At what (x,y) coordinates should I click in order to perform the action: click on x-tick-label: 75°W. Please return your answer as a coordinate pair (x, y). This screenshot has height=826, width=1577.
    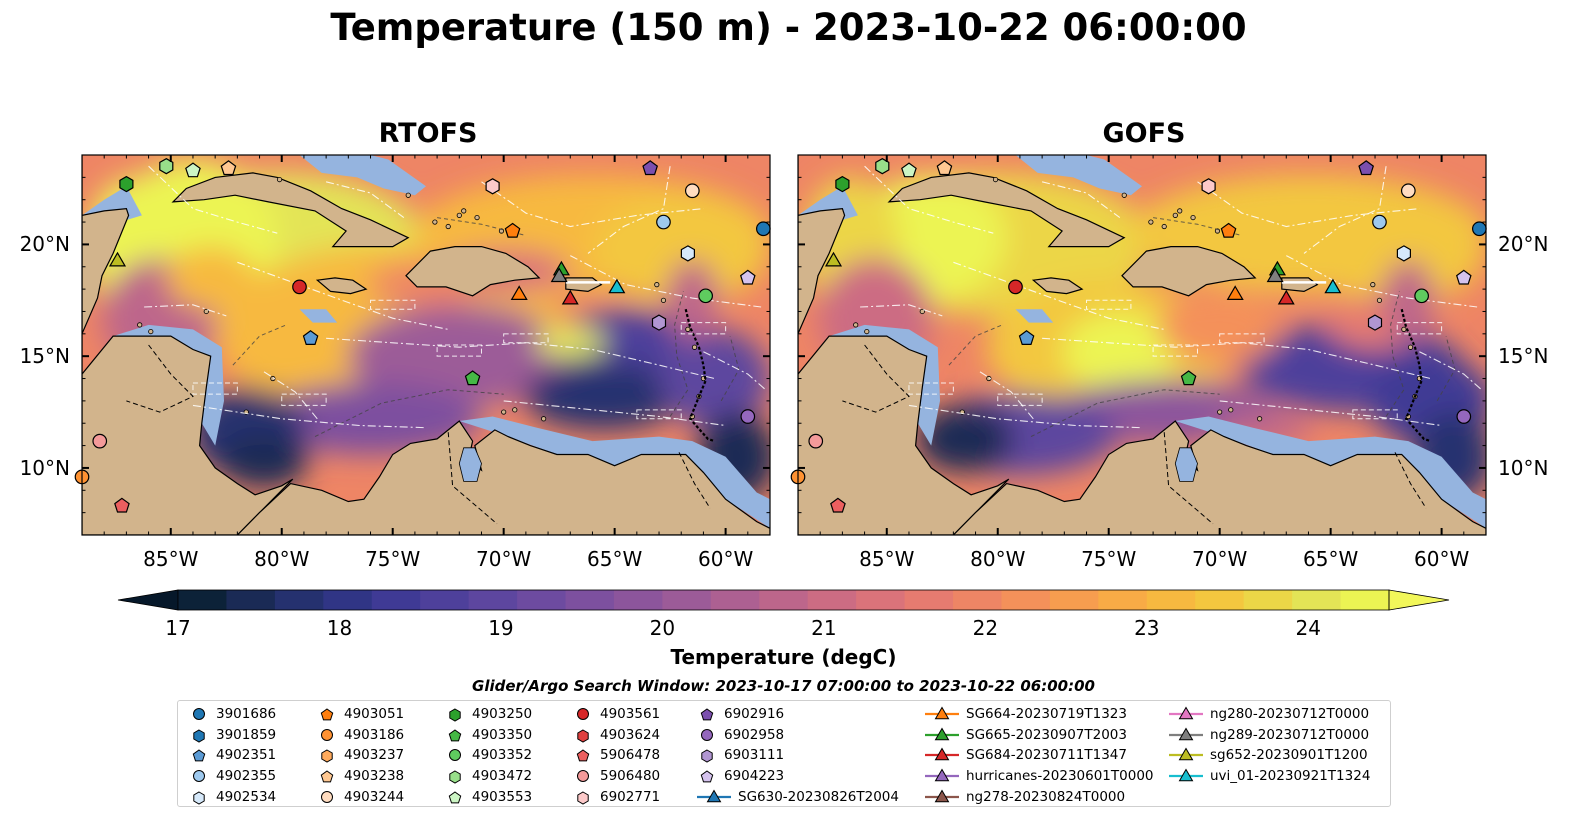
    Looking at the image, I should click on (393, 559).